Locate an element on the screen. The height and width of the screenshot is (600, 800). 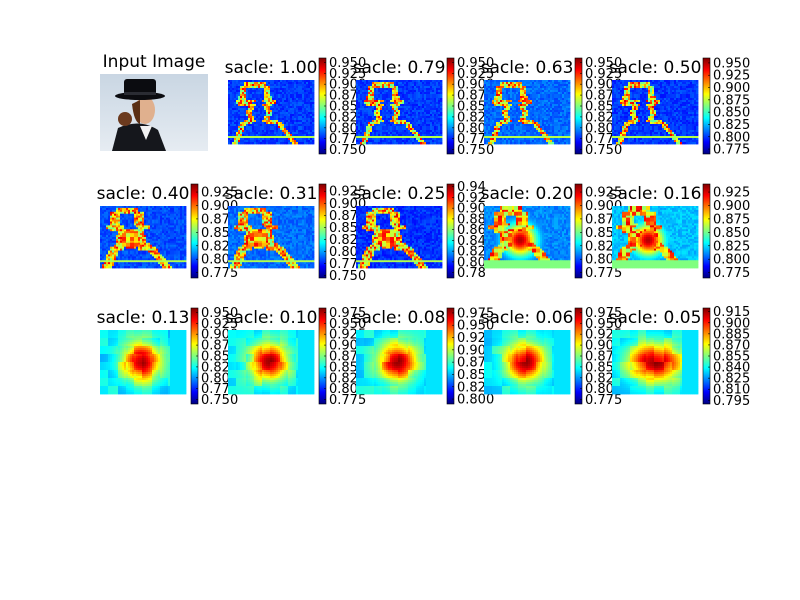
panel-title: sacle: 0.63 is located at coordinates (527, 68).